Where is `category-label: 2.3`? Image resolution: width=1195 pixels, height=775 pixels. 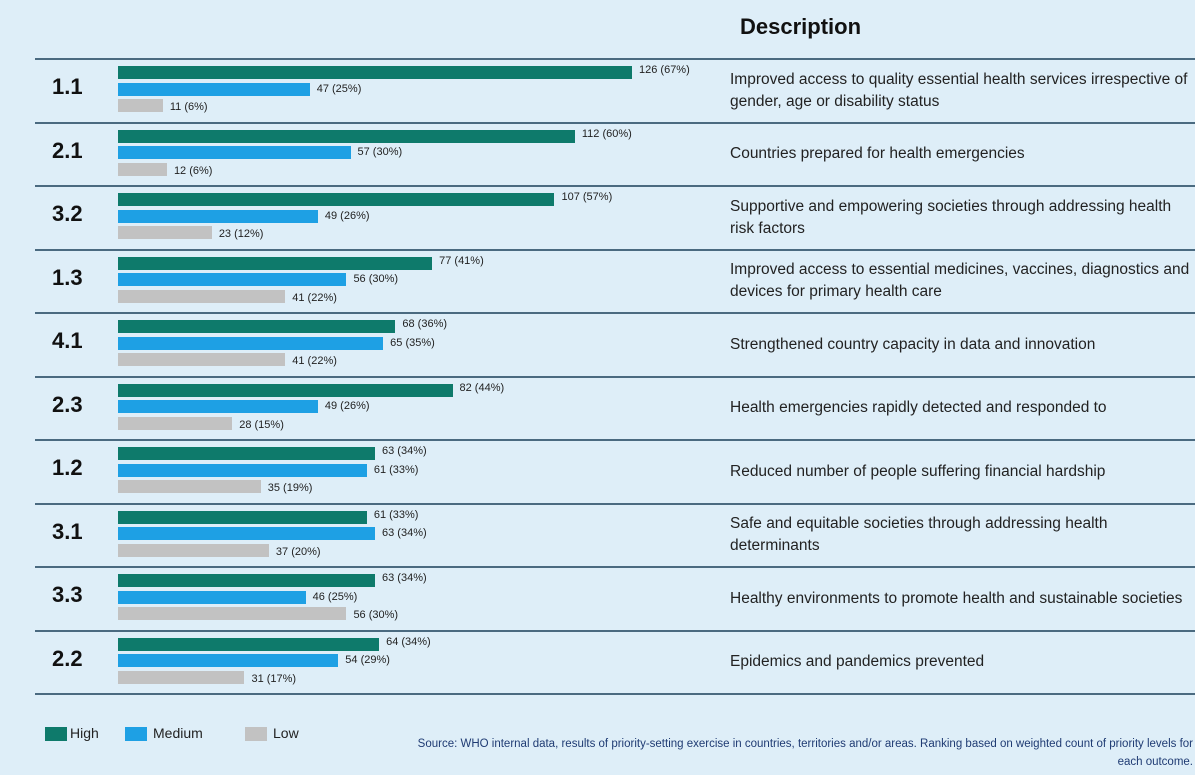
category-label: 2.3 is located at coordinates (67, 404).